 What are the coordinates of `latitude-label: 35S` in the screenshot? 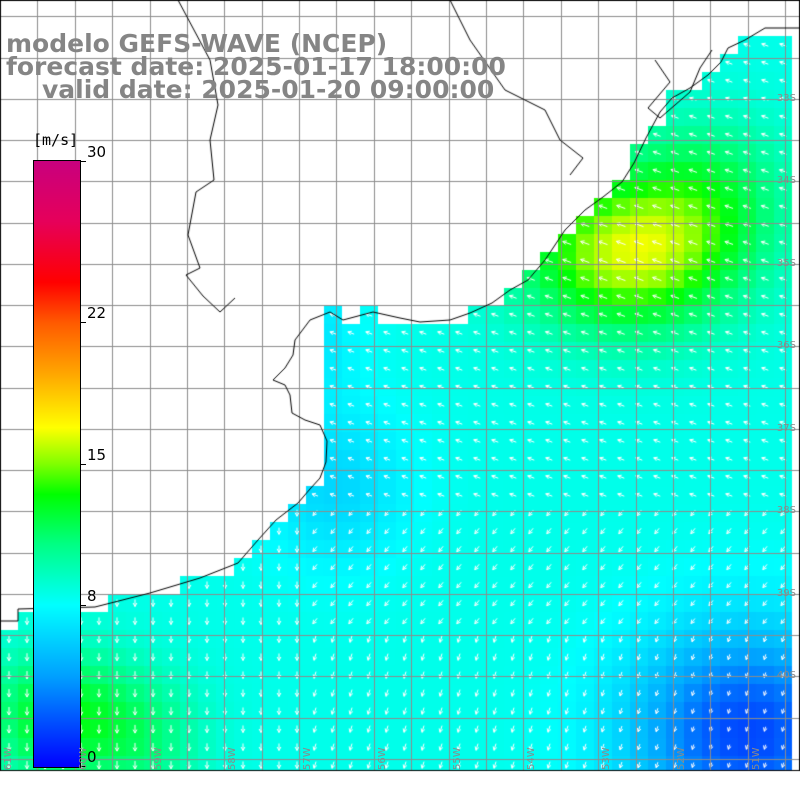 It's located at (786, 263).